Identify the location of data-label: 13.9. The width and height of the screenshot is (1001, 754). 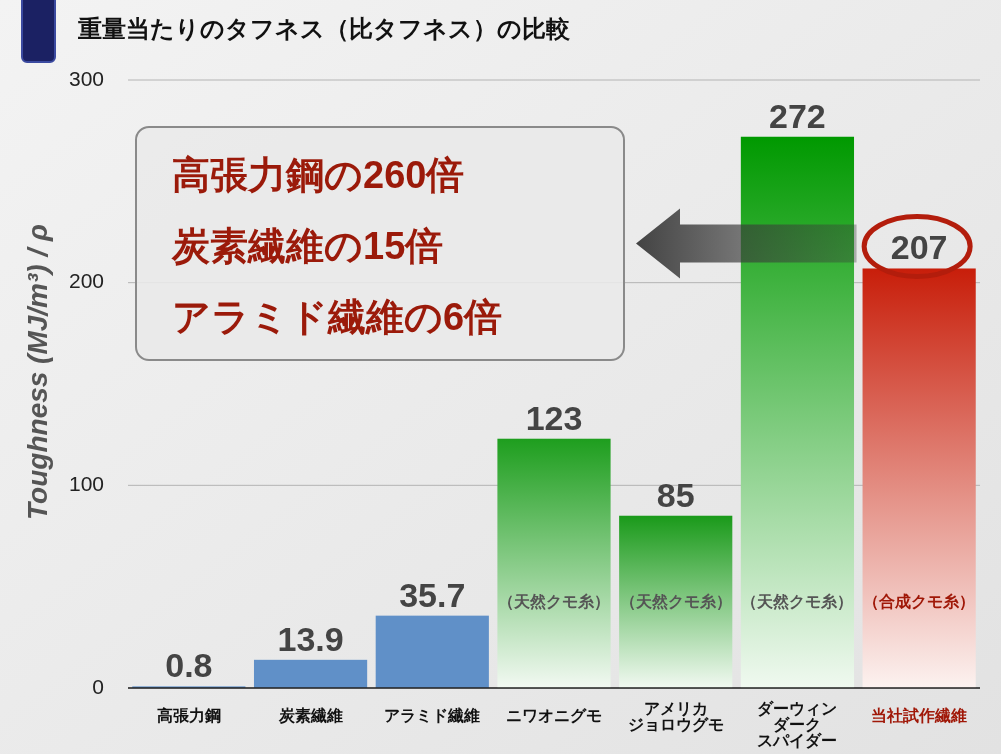
(310, 638).